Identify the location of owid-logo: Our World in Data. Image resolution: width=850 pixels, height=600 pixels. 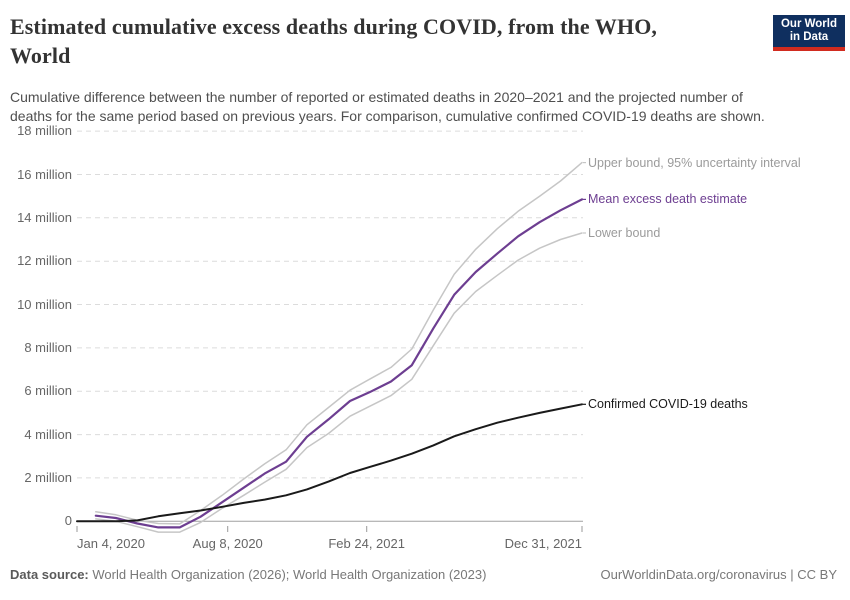
(809, 33).